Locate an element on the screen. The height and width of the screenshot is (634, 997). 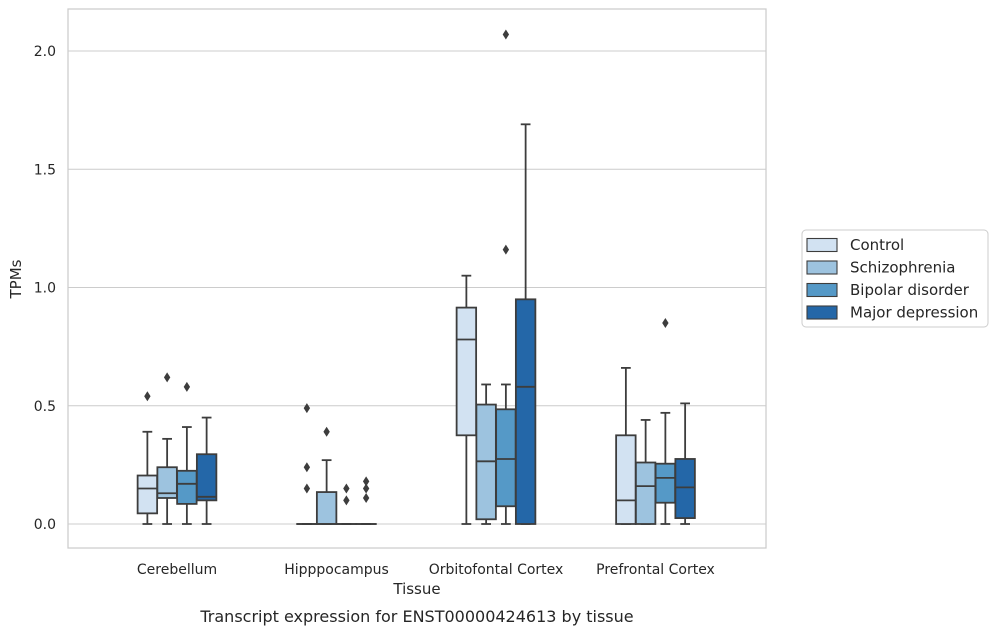
x-tick-label: Orbitofontal Cortex is located at coordinates (496, 570).